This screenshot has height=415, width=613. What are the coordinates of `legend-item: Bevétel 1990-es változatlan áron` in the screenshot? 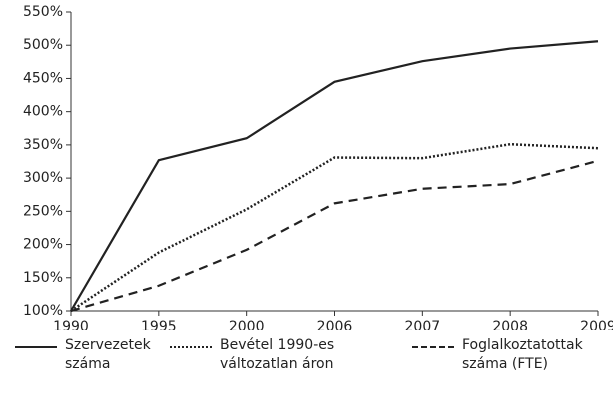 It's located at (265, 355).